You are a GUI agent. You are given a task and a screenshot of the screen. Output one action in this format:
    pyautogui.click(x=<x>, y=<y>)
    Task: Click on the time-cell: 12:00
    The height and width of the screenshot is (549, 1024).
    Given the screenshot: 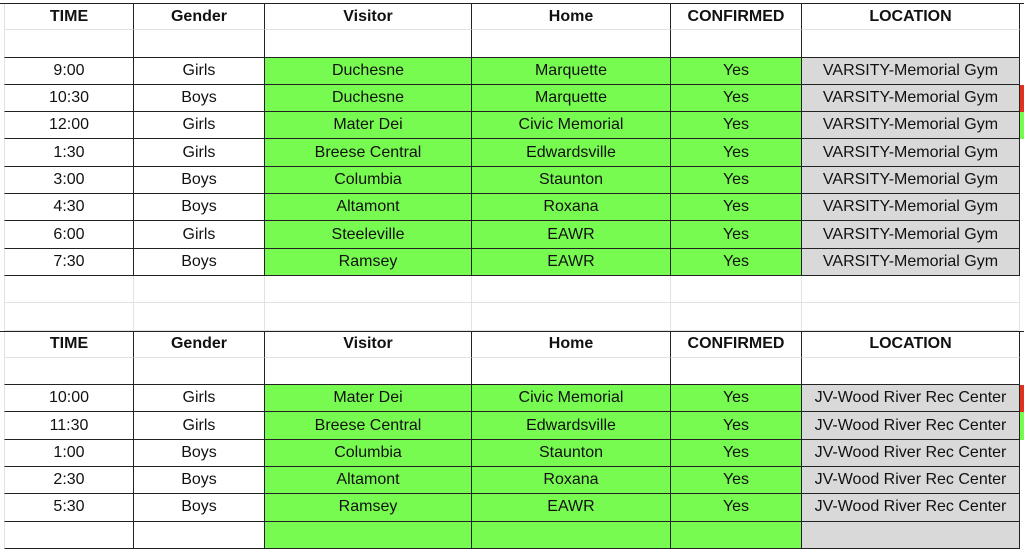 What is the action you would take?
    pyautogui.click(x=69, y=126)
    